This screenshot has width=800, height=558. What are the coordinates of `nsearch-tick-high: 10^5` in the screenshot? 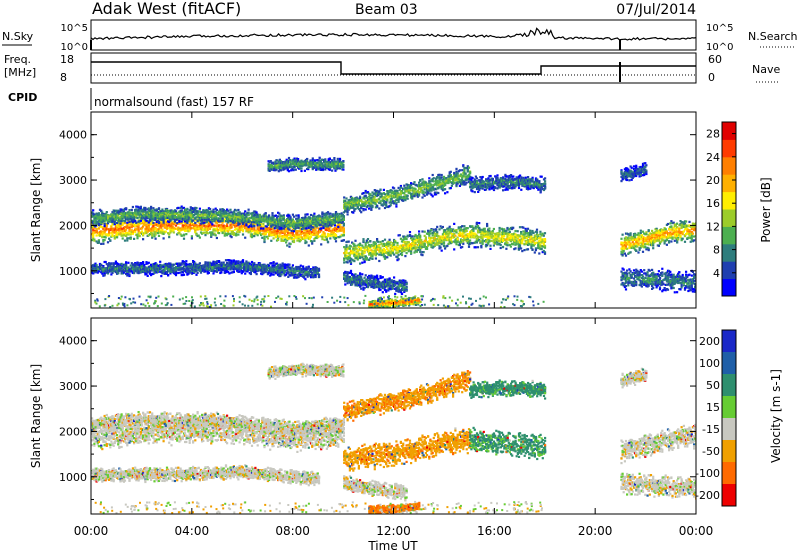 It's located at (719, 28).